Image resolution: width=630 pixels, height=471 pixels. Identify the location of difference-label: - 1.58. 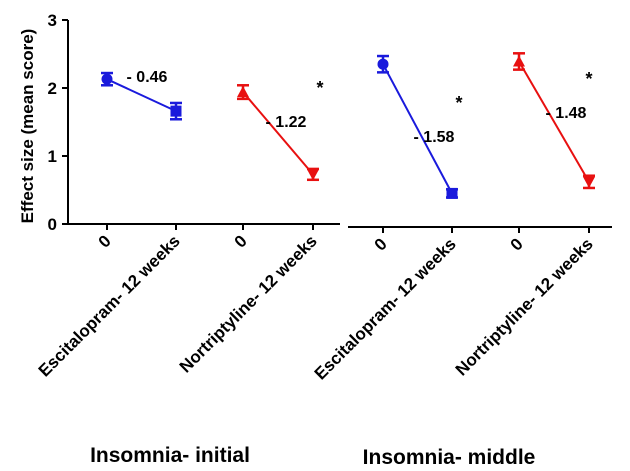
(434, 137).